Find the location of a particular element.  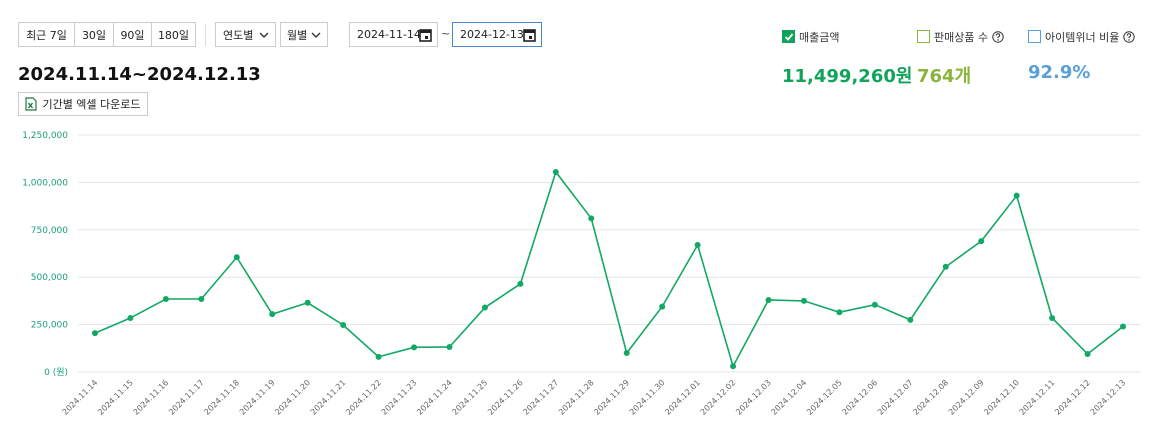

y-tick-label: 250,000 is located at coordinates (49, 326).